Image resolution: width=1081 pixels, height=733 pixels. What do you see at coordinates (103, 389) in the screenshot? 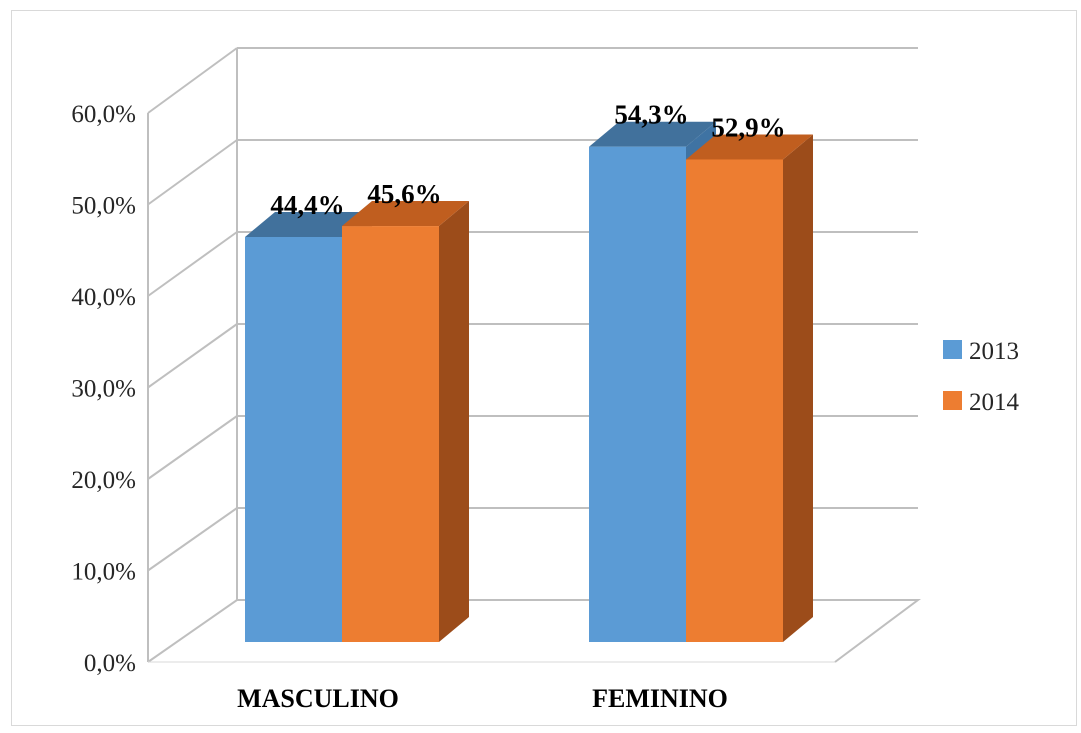
I see `y-tick-label: 30,0%` at bounding box center [103, 389].